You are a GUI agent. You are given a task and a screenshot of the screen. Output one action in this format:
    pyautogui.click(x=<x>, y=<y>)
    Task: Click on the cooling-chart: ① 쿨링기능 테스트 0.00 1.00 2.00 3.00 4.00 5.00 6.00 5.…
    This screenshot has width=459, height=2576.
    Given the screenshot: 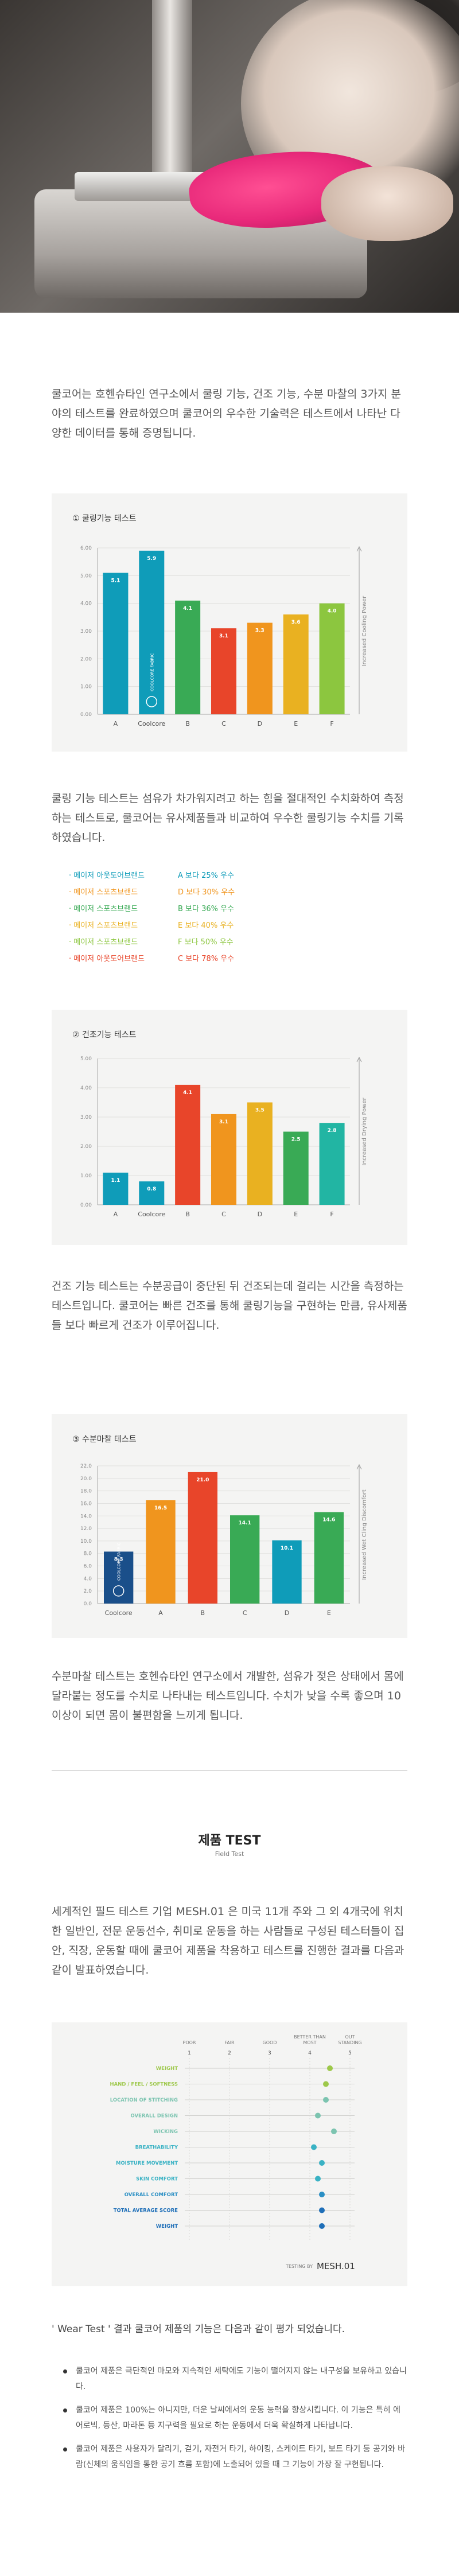 What is the action you would take?
    pyautogui.click(x=220, y=620)
    